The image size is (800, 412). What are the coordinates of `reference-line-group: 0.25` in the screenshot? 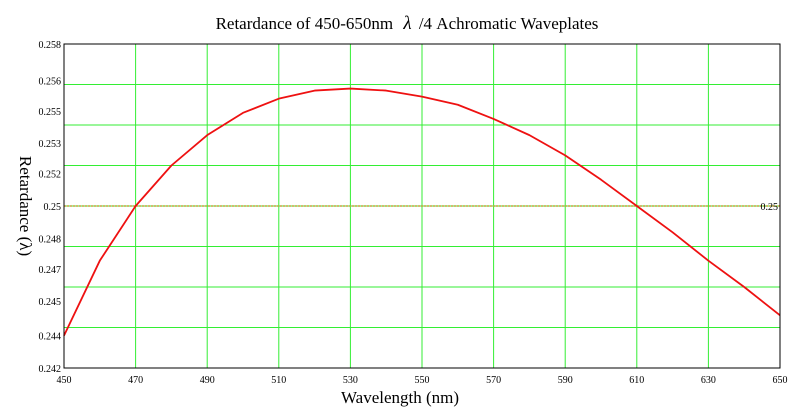 It's located at (422, 207).